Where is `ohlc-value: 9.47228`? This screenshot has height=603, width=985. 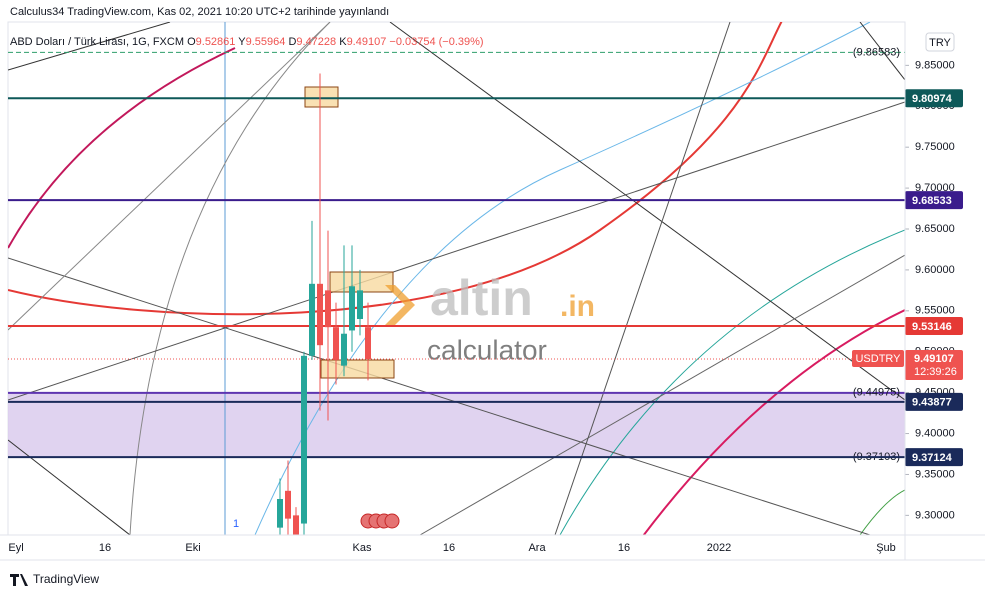 ohlc-value: 9.47228 is located at coordinates (316, 42).